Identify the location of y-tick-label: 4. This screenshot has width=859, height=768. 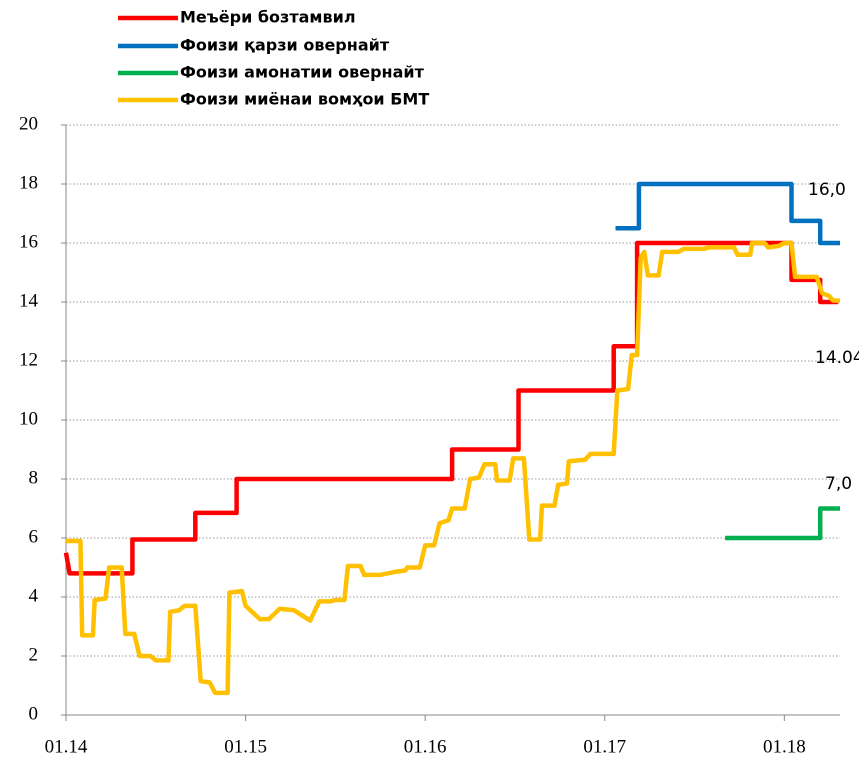
(34, 595).